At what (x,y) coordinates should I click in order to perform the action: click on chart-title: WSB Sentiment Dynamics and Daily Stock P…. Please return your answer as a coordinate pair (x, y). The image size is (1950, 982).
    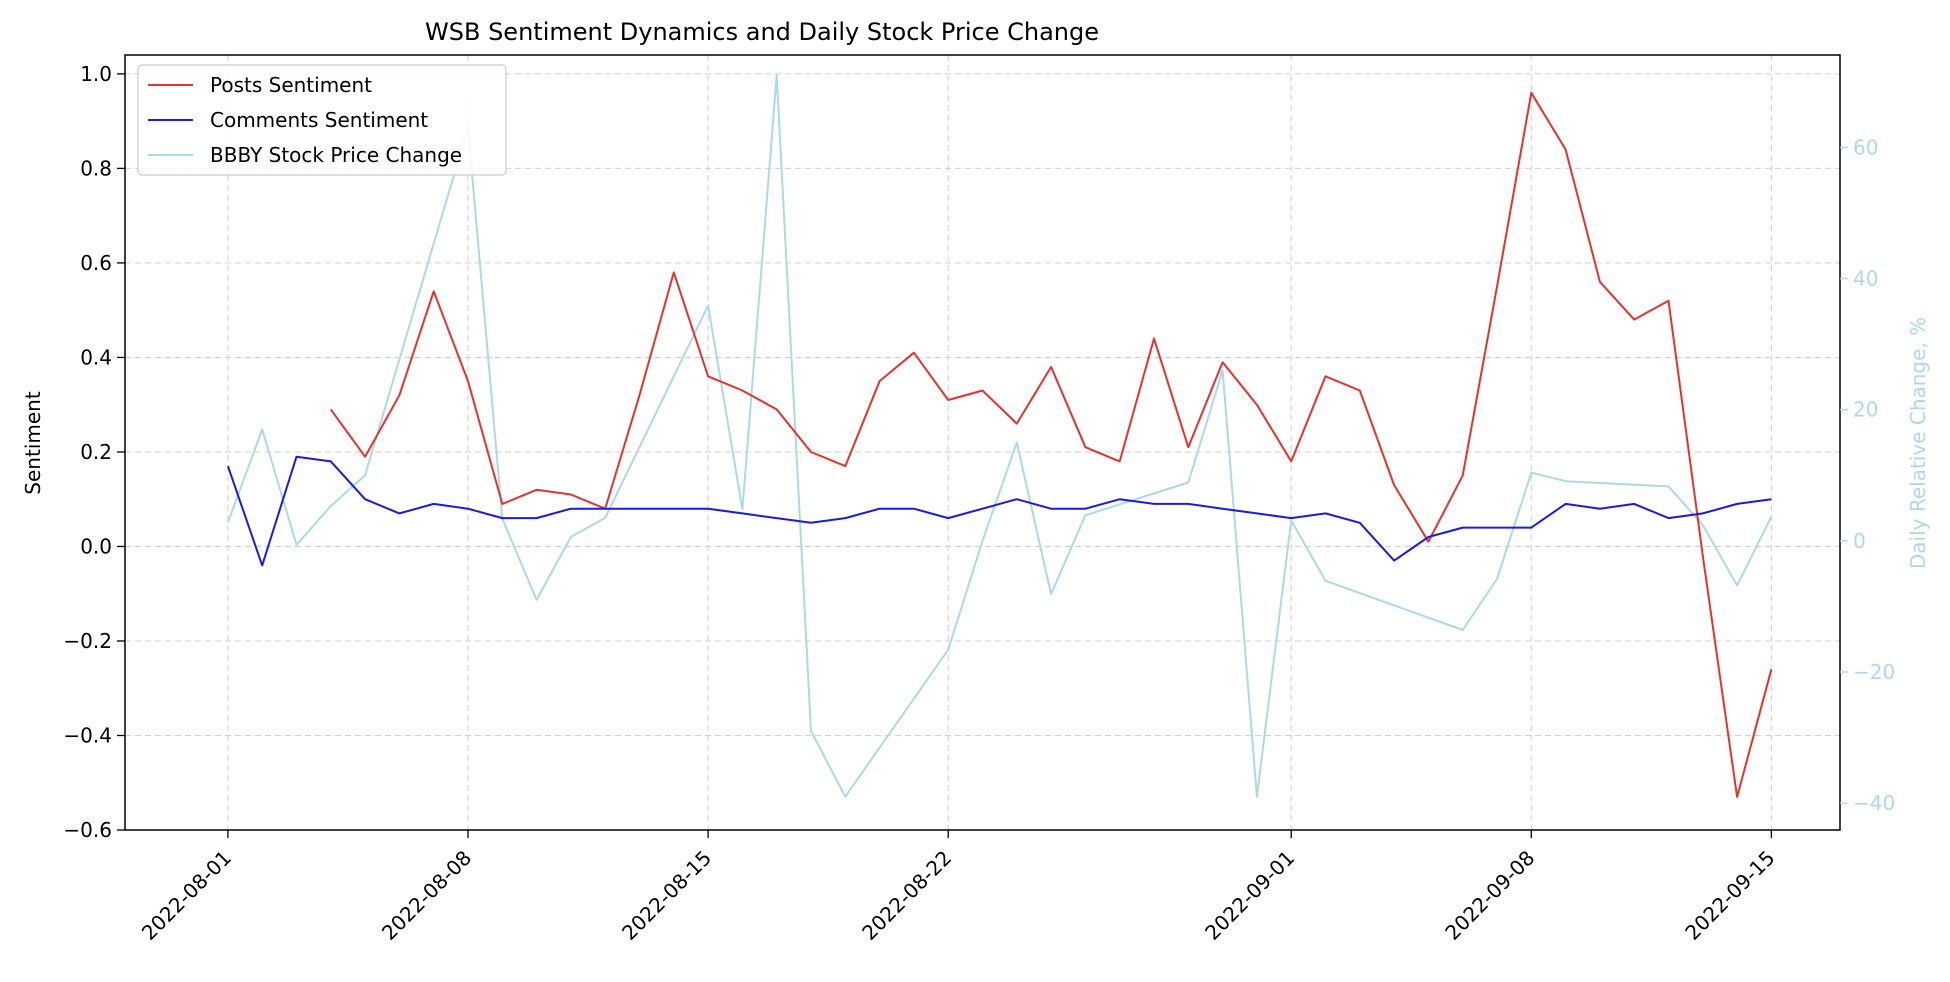
    Looking at the image, I should click on (762, 32).